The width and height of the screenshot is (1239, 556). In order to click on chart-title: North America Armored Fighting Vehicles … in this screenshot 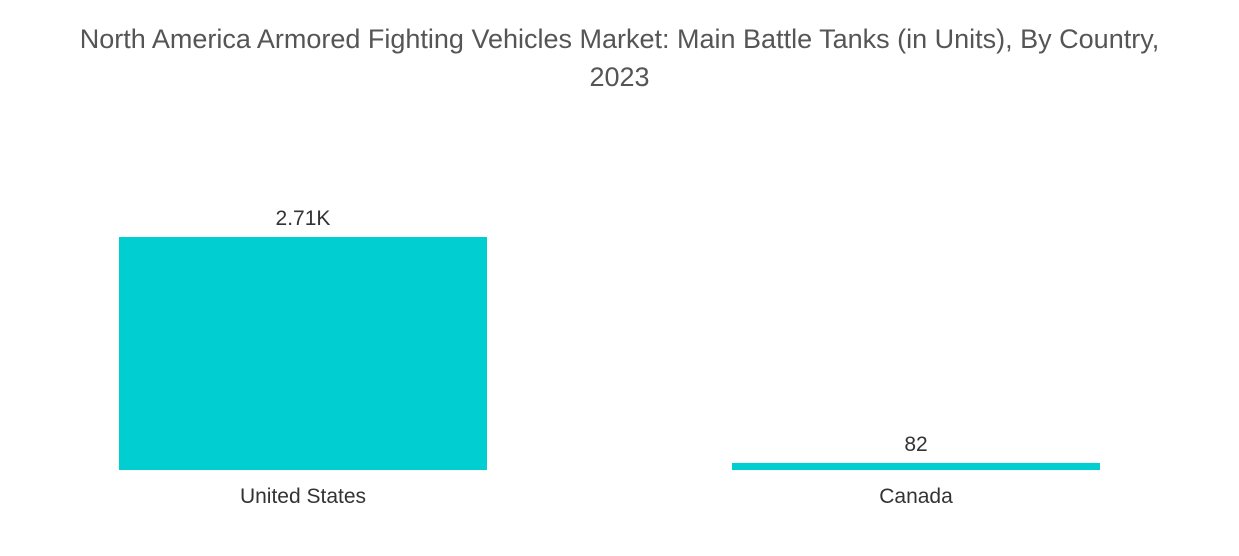, I will do `click(619, 58)`.